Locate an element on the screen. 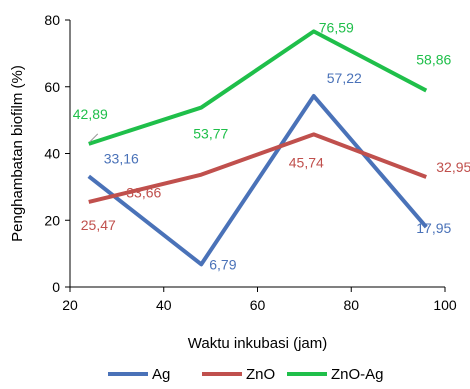 This screenshot has width=470, height=389. data-label-ag: 57,22 is located at coordinates (344, 78).